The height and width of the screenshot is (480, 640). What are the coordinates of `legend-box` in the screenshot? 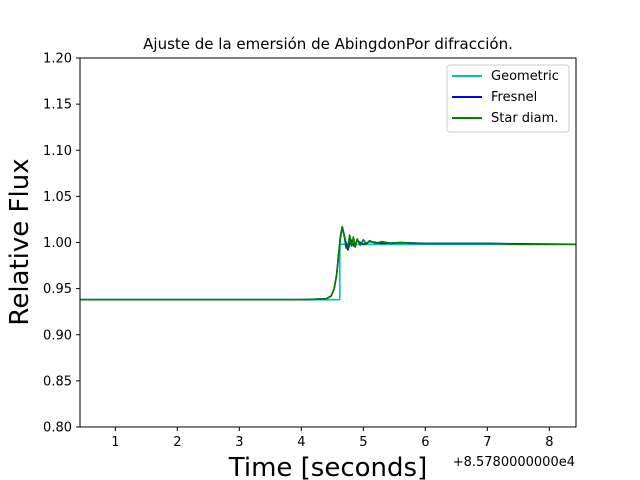 It's located at (508, 98).